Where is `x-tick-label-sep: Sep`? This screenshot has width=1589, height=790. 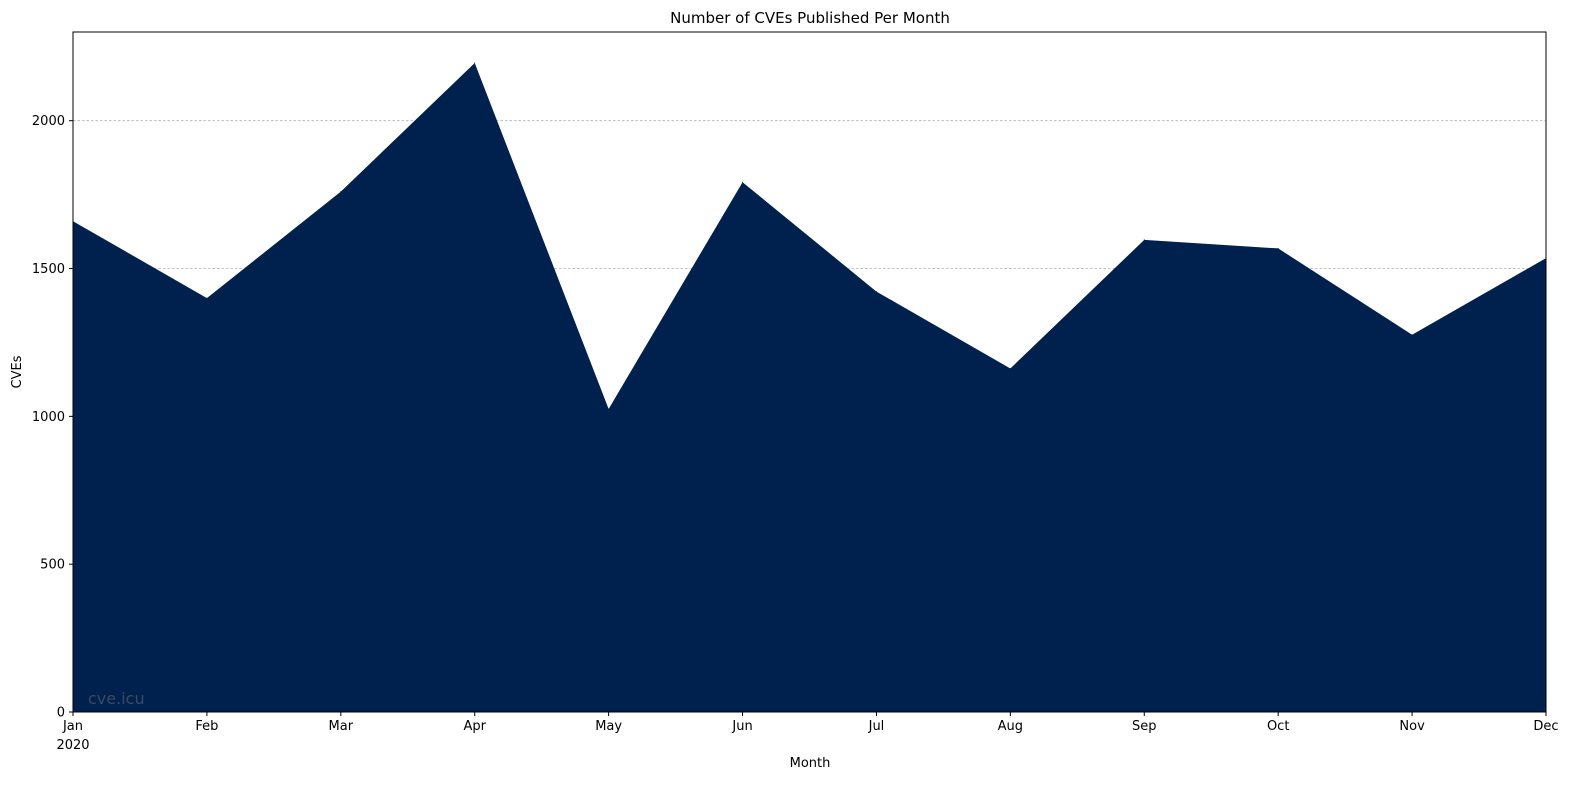 x-tick-label-sep: Sep is located at coordinates (1144, 726).